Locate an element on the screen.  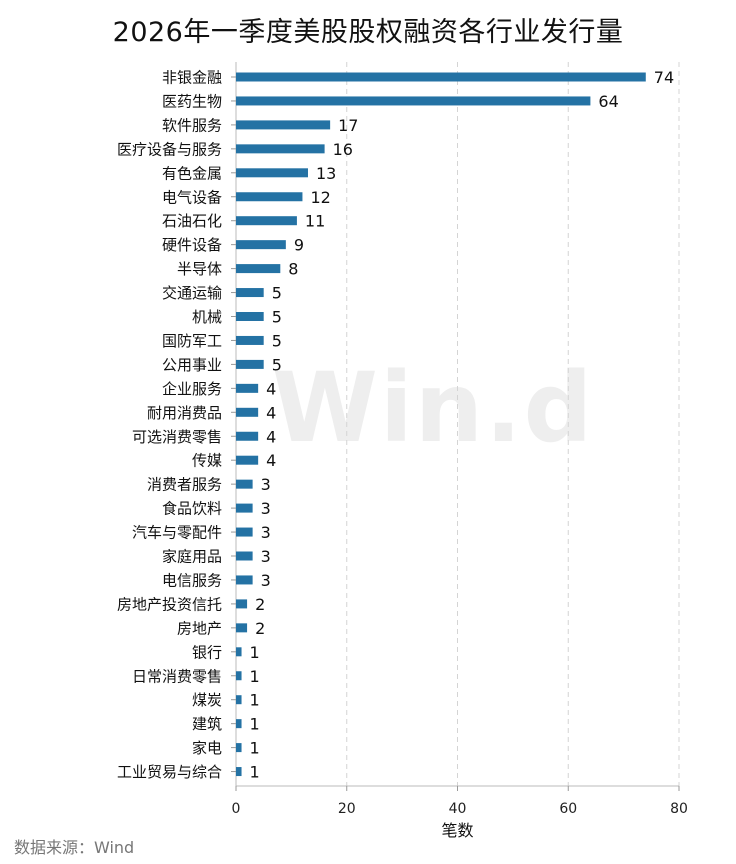
category-label: 煤炭 is located at coordinates (207, 700).